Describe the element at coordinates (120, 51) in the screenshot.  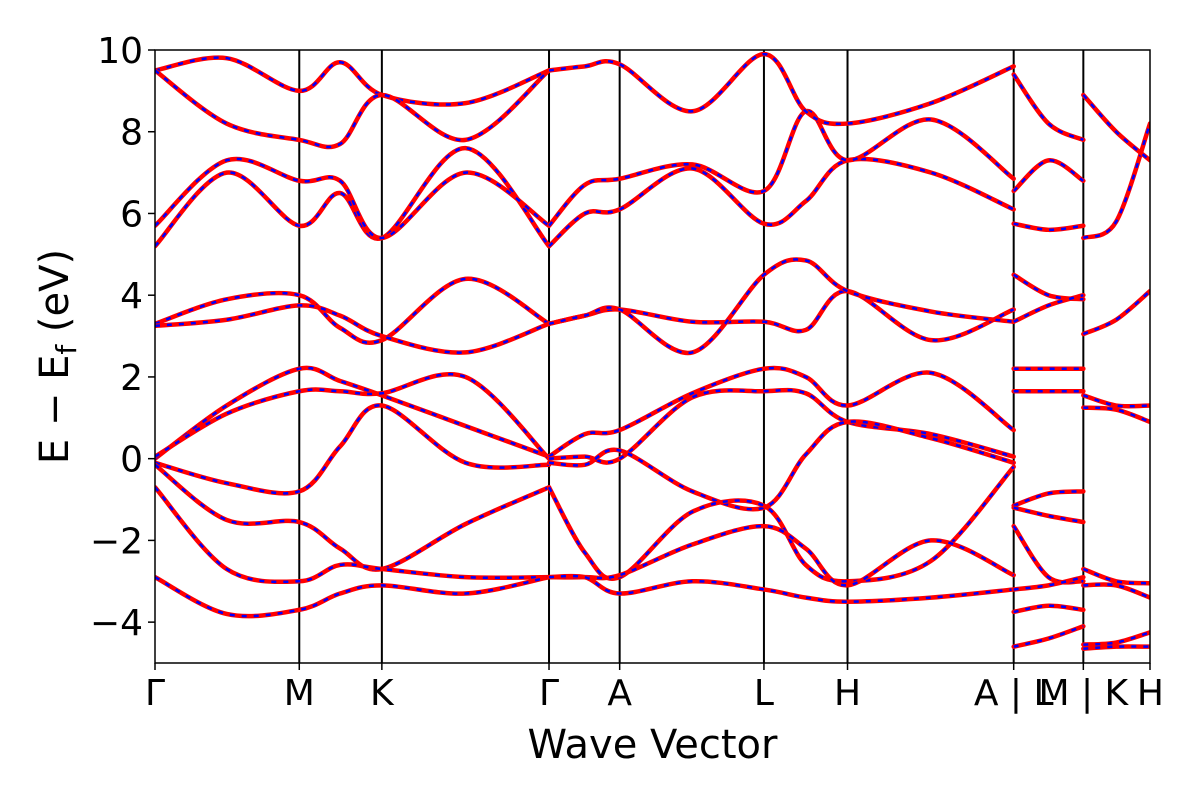
I see `y-tick-label: 10` at that location.